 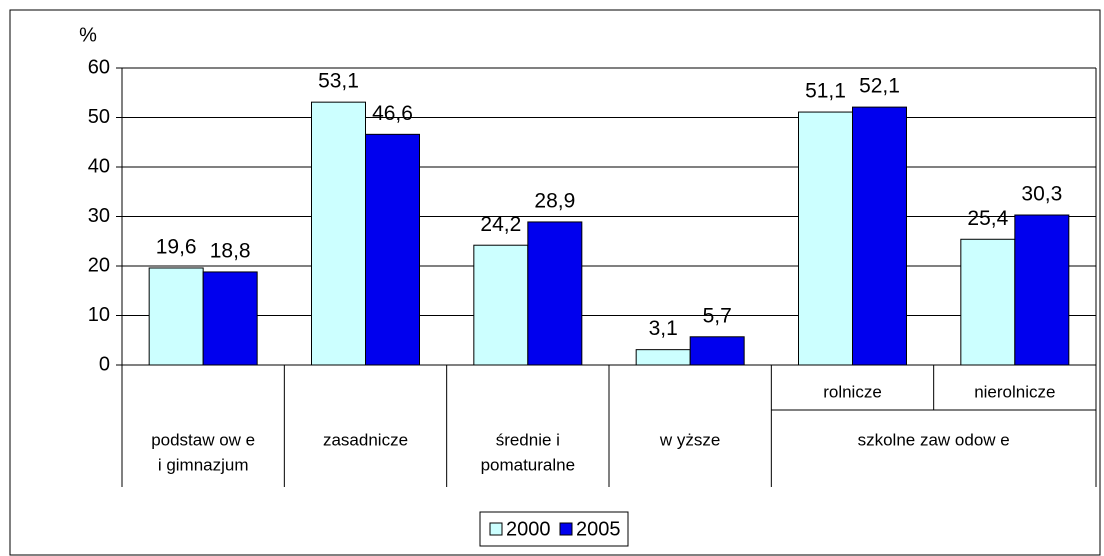 What do you see at coordinates (99, 166) in the screenshot?
I see `y-tick-label: 40` at bounding box center [99, 166].